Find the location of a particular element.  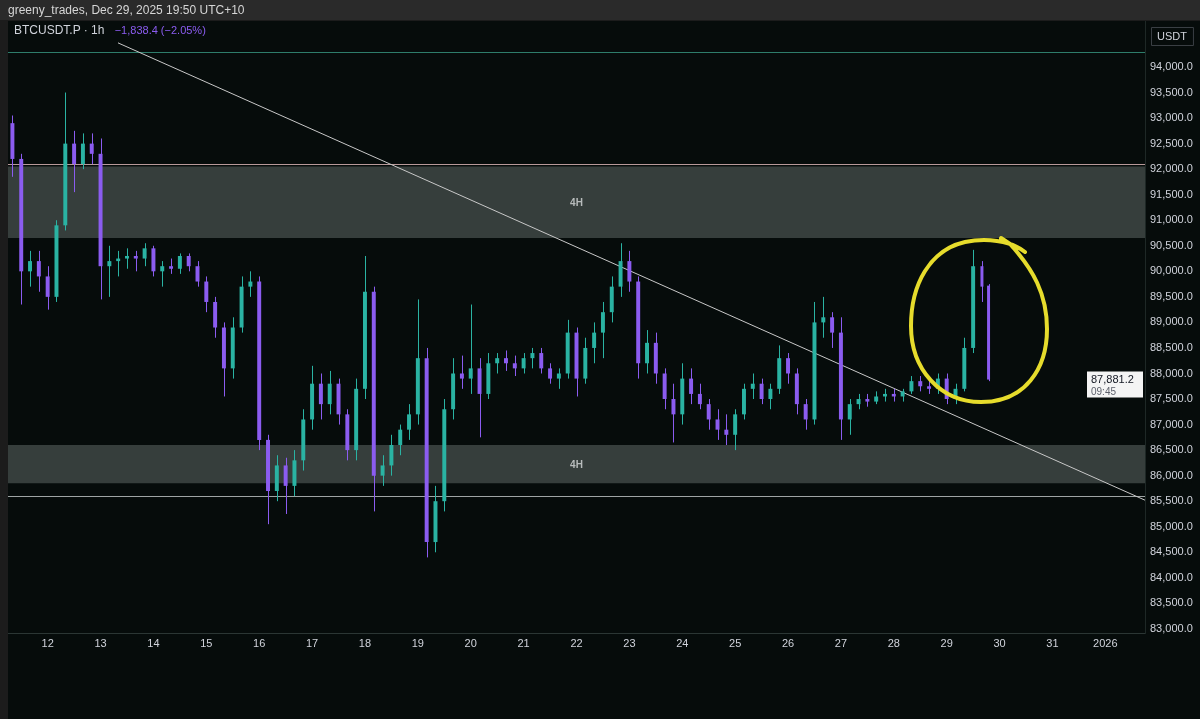

x-tick-label: 21 is located at coordinates (523, 642).